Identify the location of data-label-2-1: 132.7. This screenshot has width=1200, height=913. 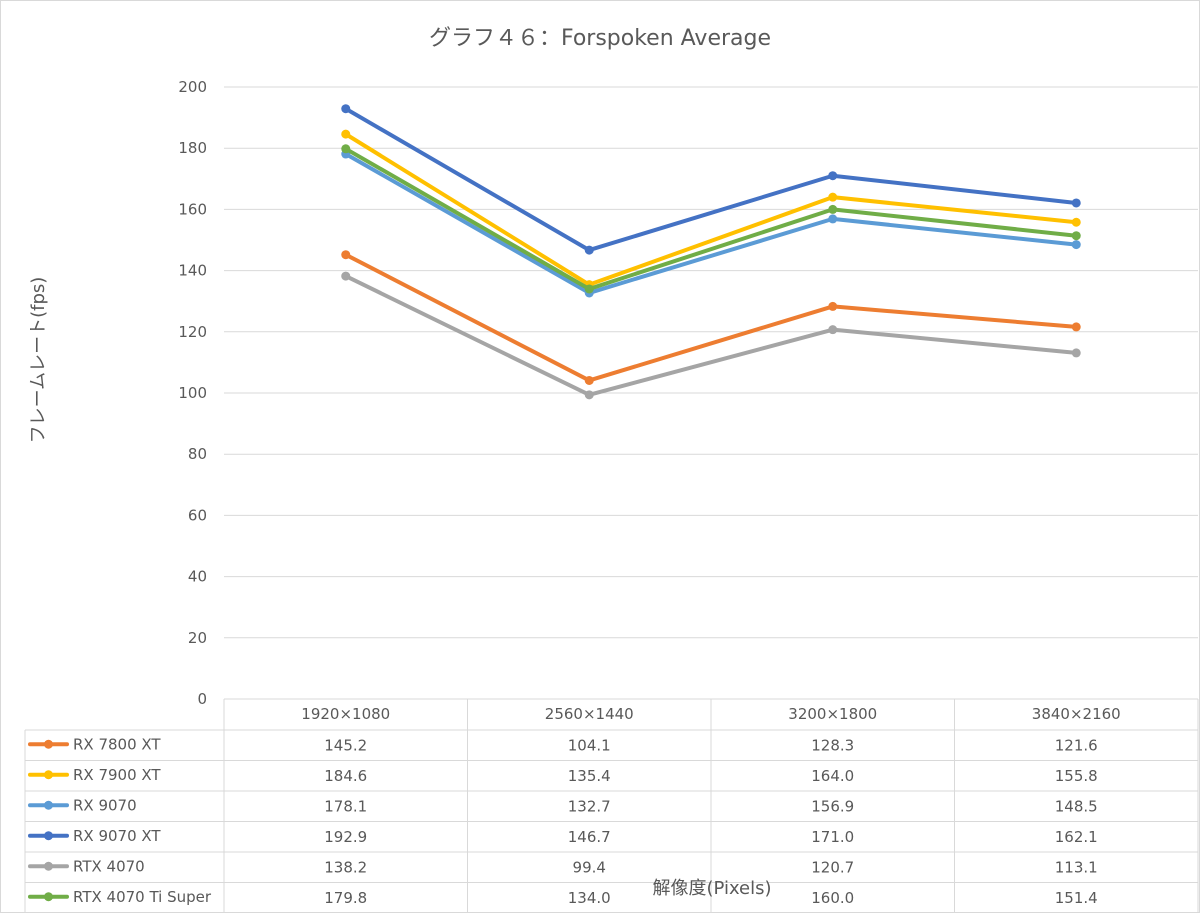
(589, 806).